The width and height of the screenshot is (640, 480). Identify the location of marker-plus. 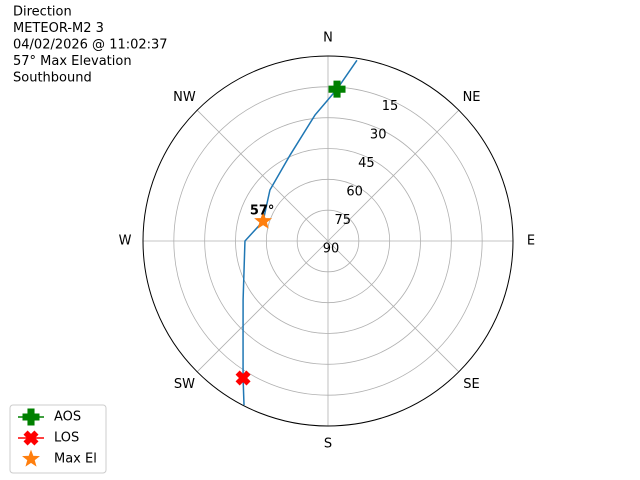
(337, 89).